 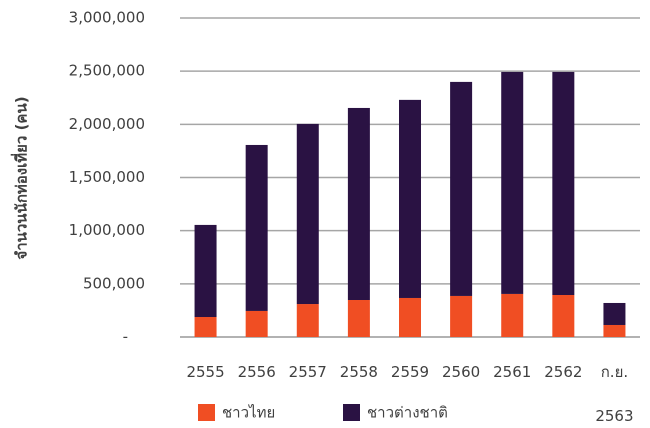 I want to click on legend-label: ชาวต่างชาติ, so click(x=407, y=413).